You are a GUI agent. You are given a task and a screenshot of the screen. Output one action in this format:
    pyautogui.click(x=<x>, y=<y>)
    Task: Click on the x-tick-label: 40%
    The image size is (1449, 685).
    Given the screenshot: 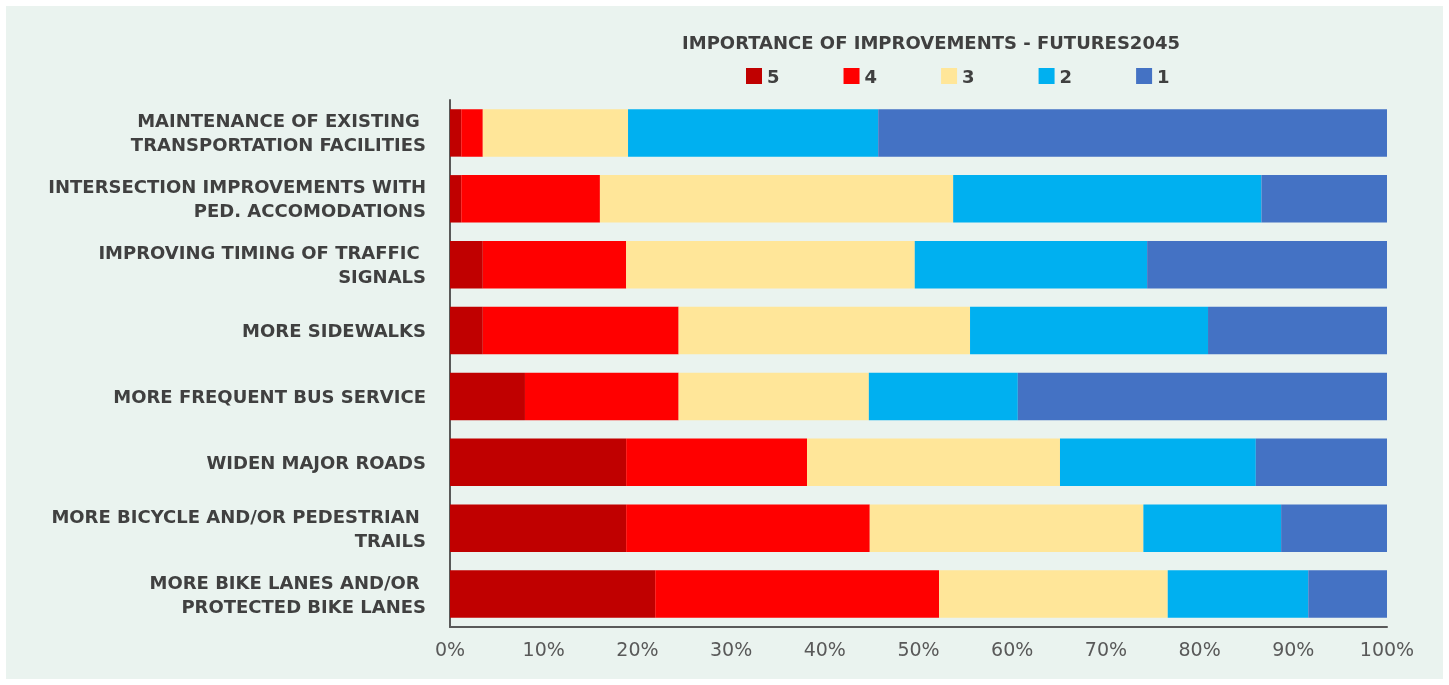 What is the action you would take?
    pyautogui.click(x=824, y=648)
    